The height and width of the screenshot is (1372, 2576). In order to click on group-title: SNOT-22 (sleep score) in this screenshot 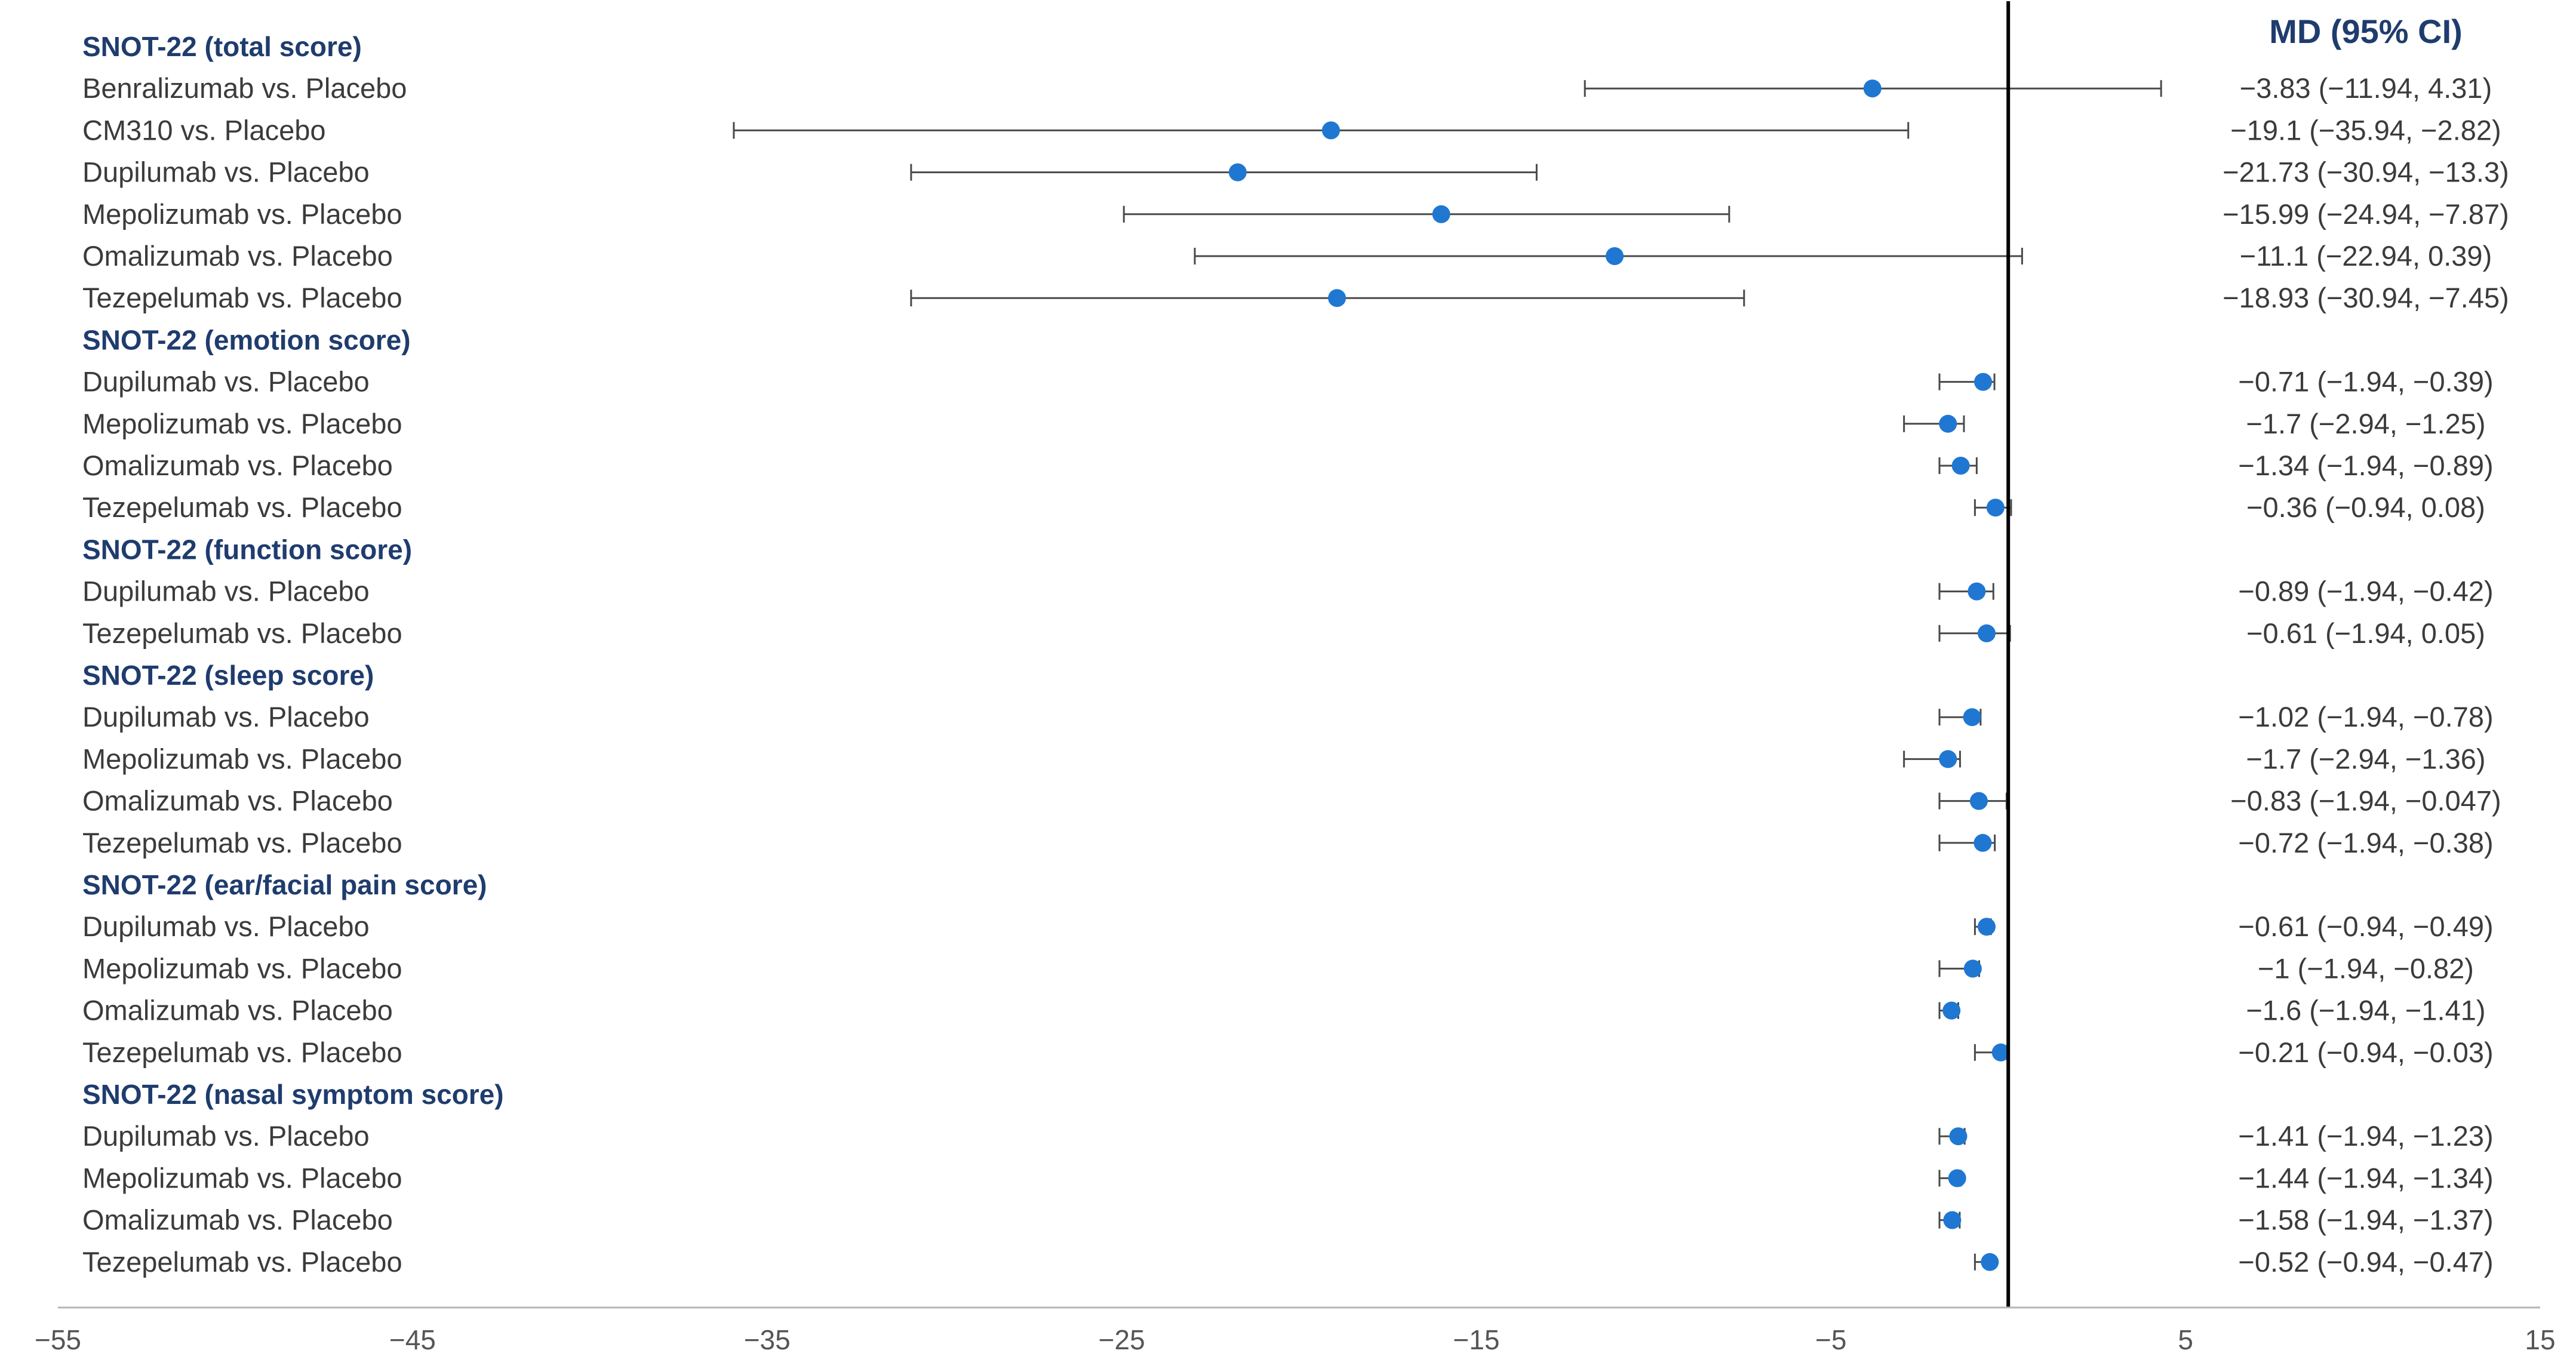, I will do `click(228, 675)`.